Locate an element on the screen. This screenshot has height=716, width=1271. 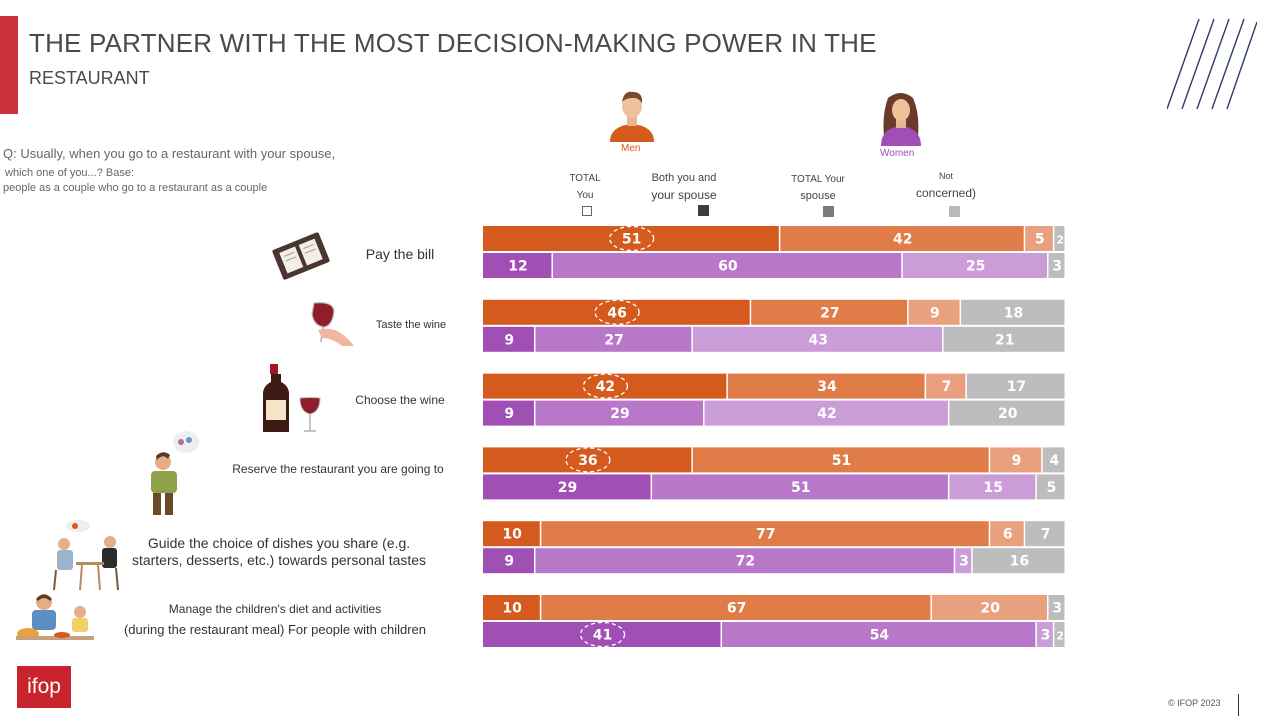
data-label: 6 is located at coordinates (1008, 535).